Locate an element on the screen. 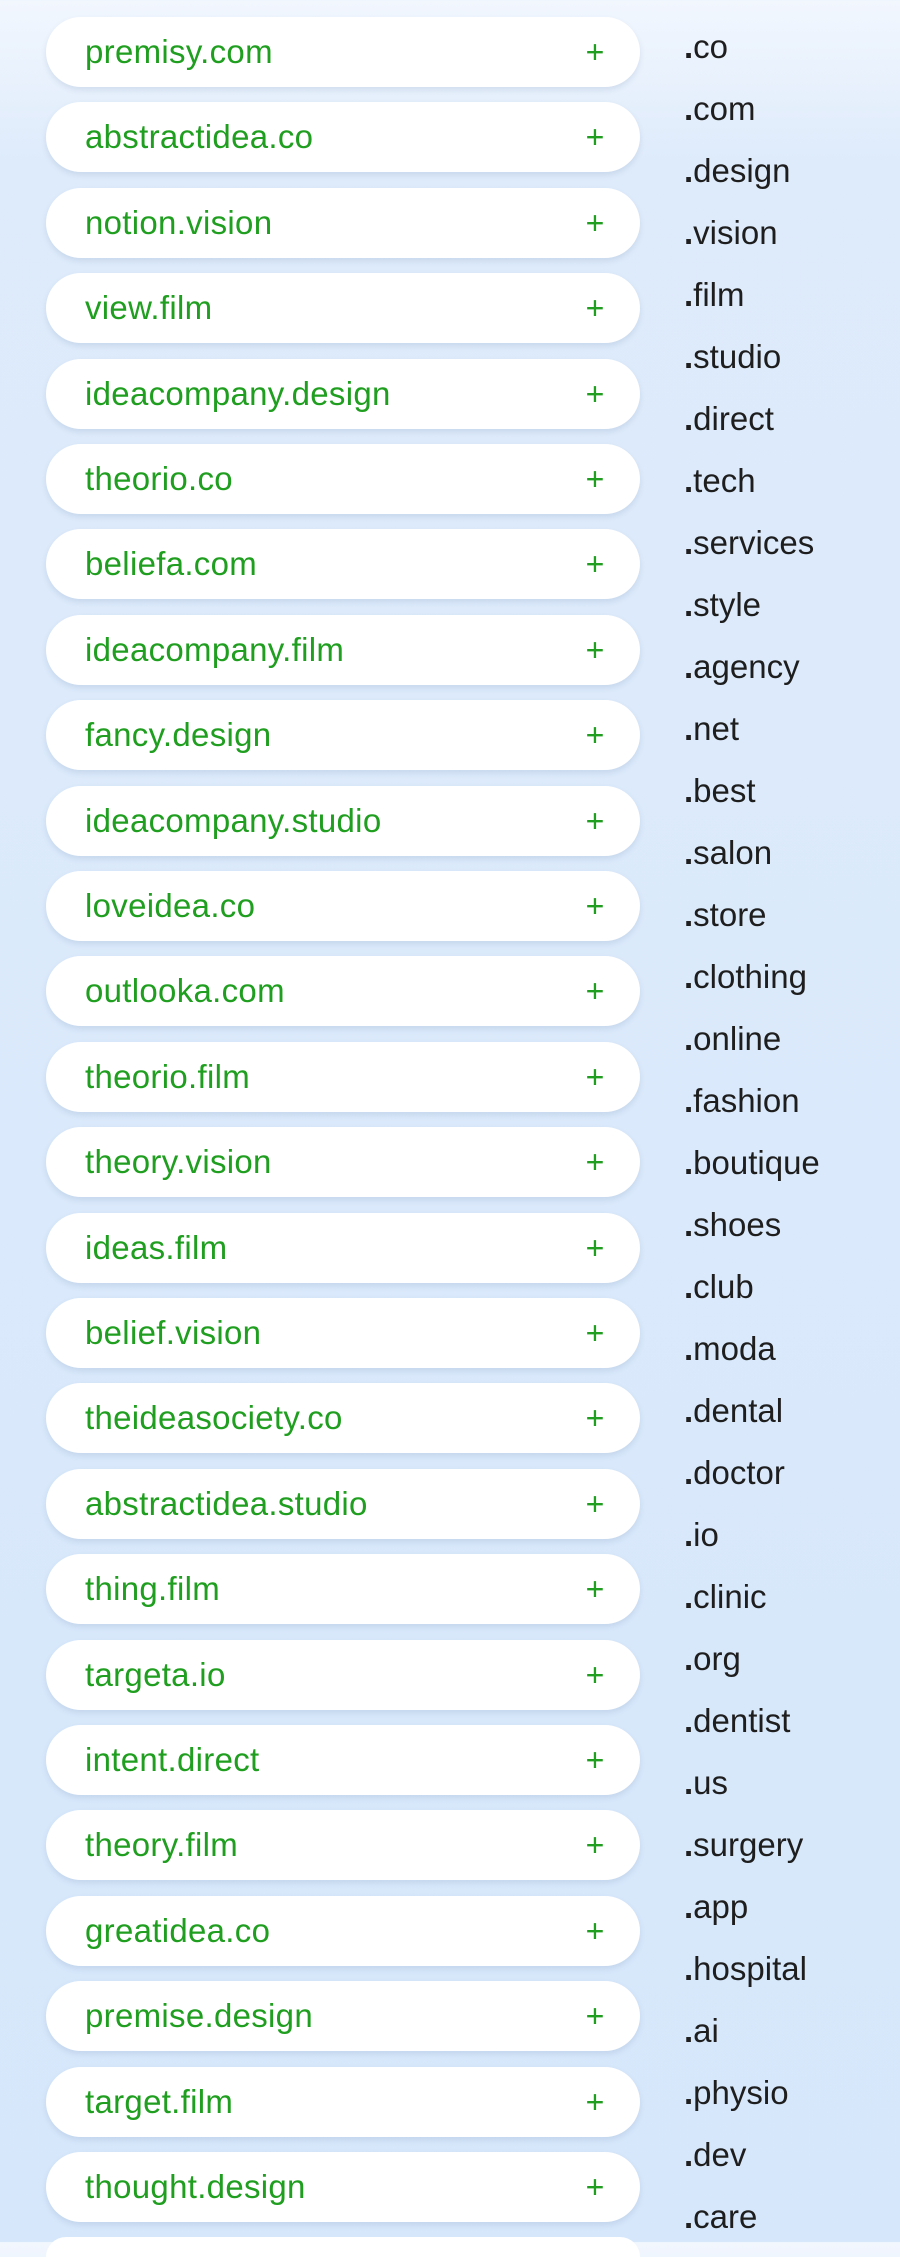 The width and height of the screenshot is (900, 2257). domain-suggestion-item: ideas.film + is located at coordinates (343, 1247).